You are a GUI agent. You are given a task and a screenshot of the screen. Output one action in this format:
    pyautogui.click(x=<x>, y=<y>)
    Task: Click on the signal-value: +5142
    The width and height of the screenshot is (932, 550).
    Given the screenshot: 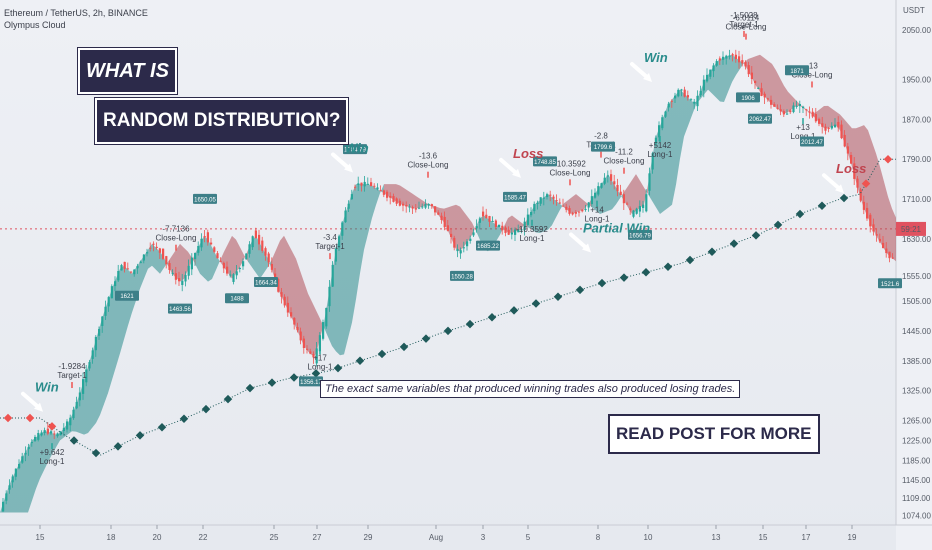 What is the action you would take?
    pyautogui.click(x=660, y=145)
    